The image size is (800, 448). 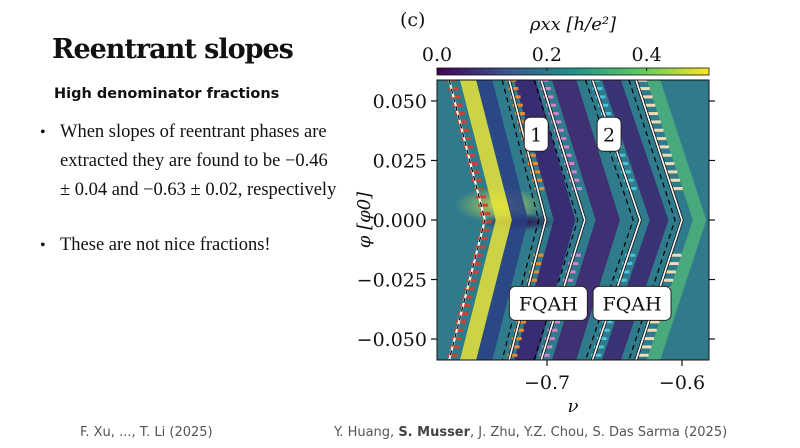 What do you see at coordinates (364, 219) in the screenshot?
I see `y-axis-label: φ [φ0]` at bounding box center [364, 219].